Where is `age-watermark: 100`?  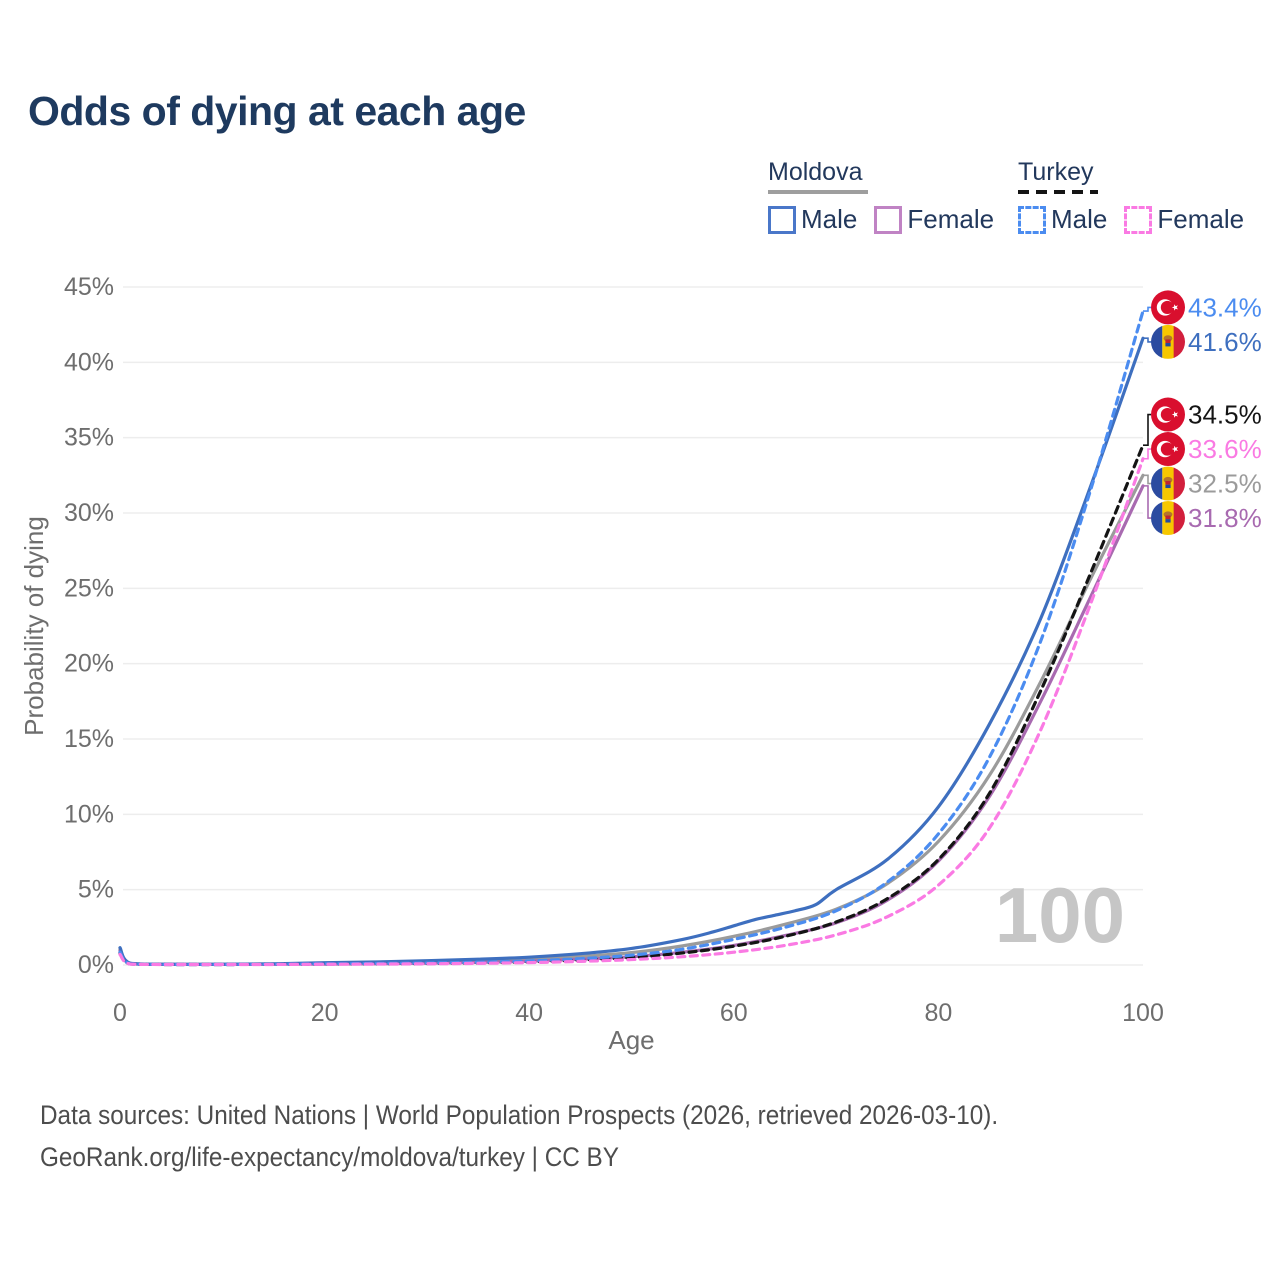
age-watermark: 100 is located at coordinates (1060, 915).